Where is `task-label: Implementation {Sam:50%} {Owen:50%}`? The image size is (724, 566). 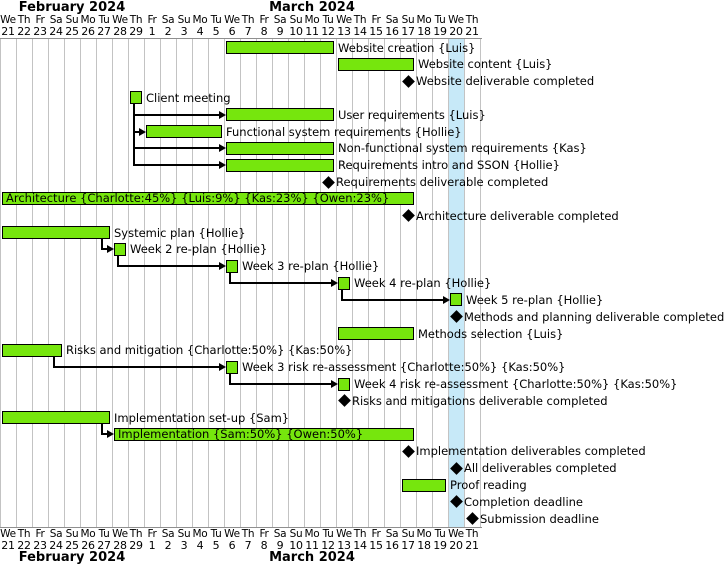 task-label: Implementation {Sam:50%} {Owen:50%} is located at coordinates (241, 435).